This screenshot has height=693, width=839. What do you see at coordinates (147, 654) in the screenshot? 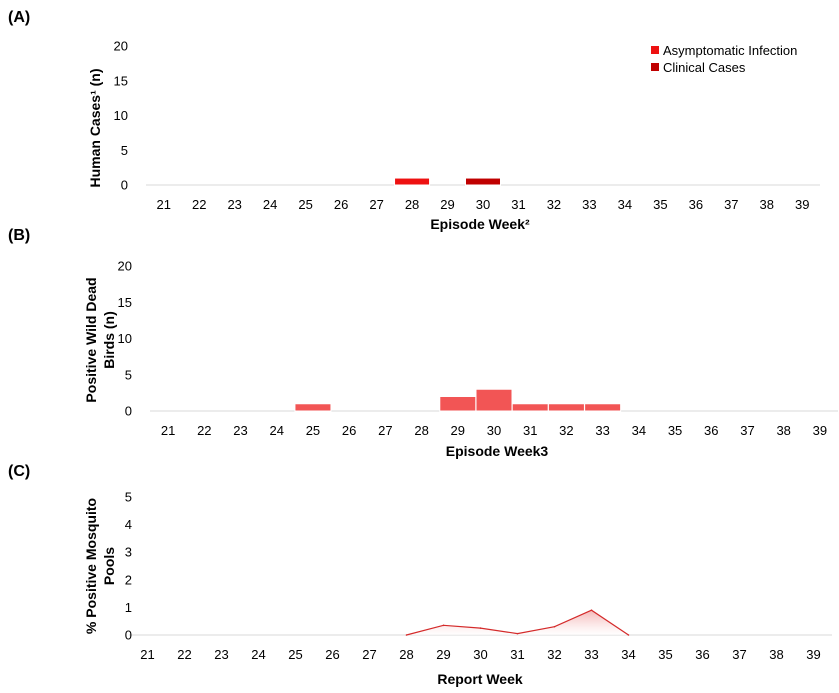
I see `panel-c-x-tick: 21` at bounding box center [147, 654].